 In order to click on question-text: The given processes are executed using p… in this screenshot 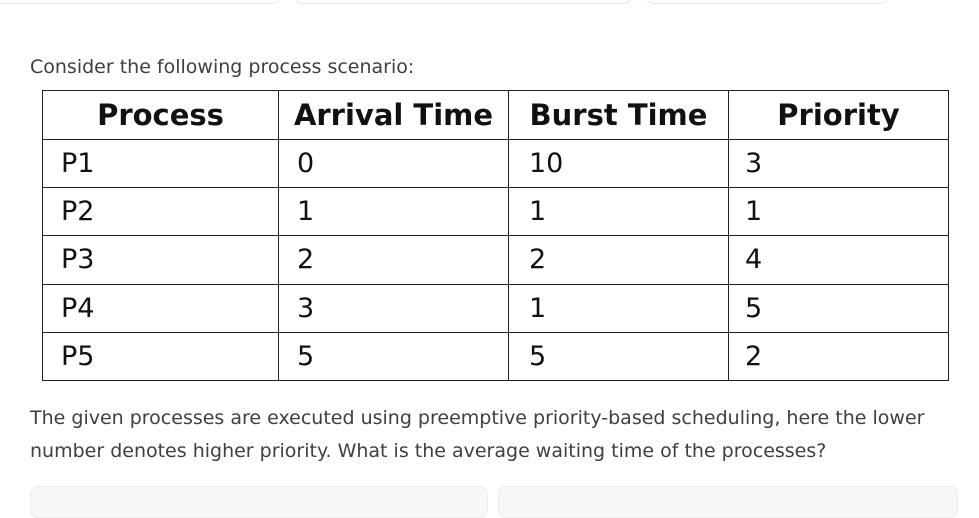, I will do `click(477, 434)`.